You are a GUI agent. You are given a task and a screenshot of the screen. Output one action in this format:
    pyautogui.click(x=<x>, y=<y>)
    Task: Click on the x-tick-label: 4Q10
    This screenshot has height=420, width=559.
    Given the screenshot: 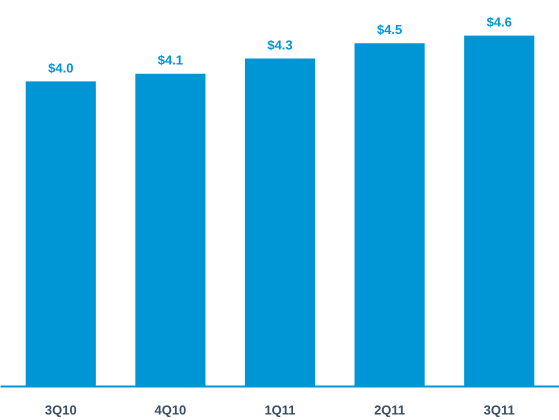 What is the action you would take?
    pyautogui.click(x=170, y=410)
    